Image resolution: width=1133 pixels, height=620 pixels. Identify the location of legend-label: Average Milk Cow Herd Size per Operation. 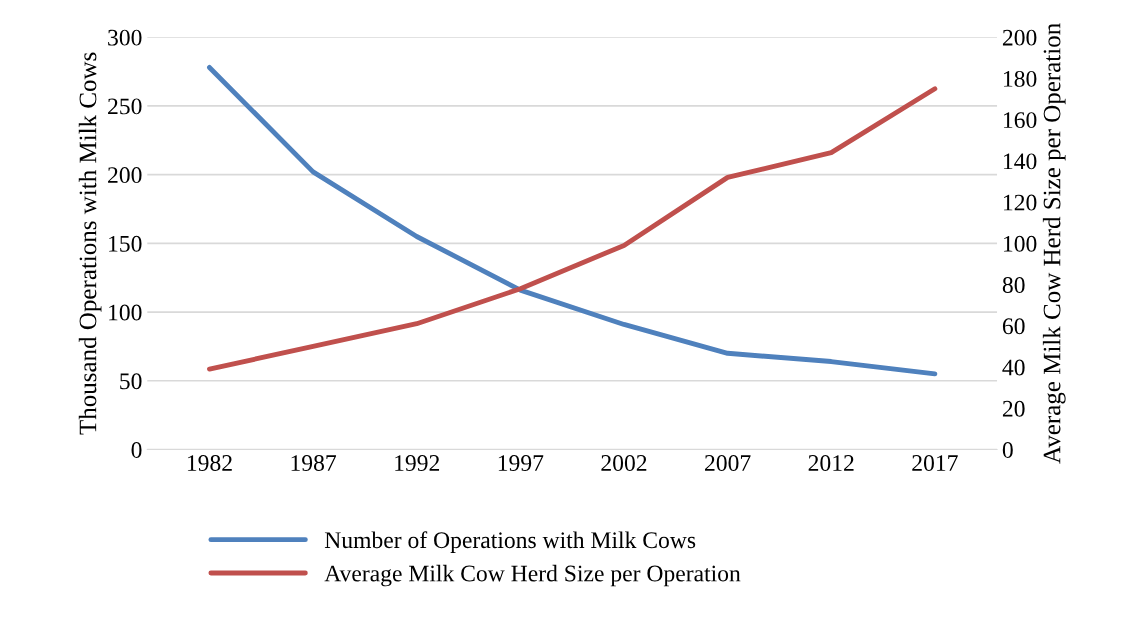
(532, 575).